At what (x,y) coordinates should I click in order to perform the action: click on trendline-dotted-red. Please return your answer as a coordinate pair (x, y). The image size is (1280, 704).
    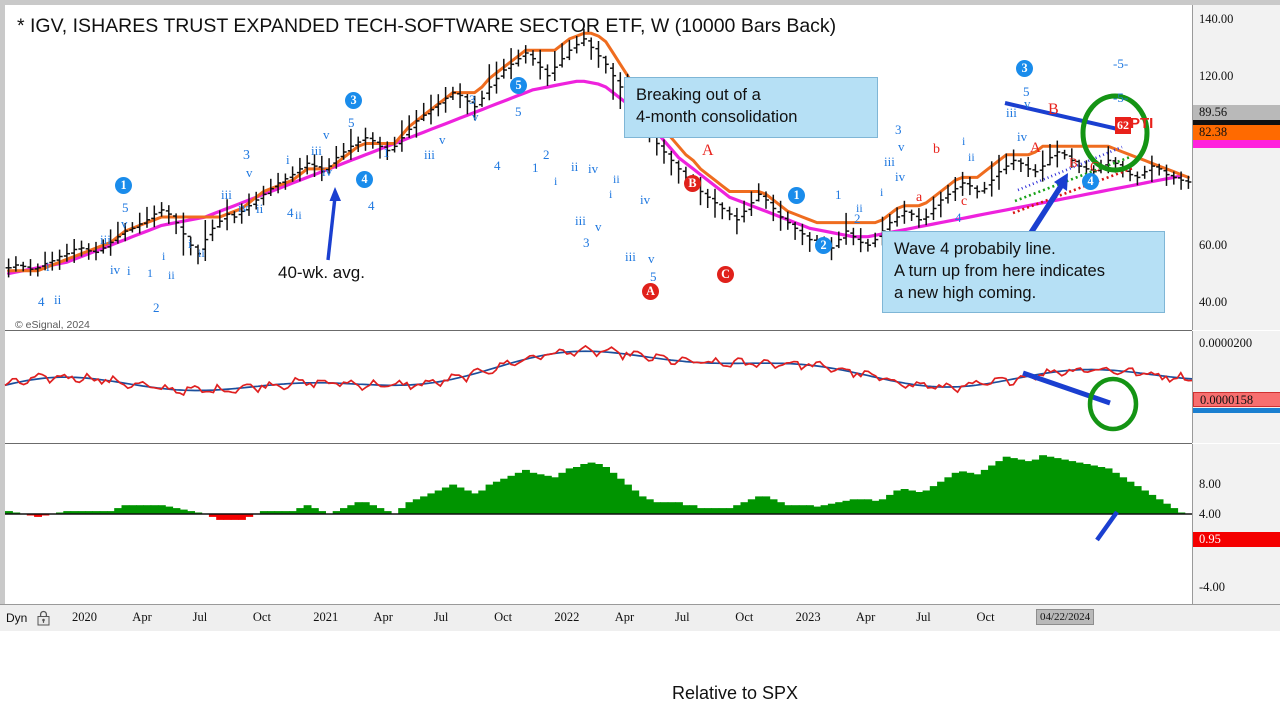
    Looking at the image, I should click on (1073, 190).